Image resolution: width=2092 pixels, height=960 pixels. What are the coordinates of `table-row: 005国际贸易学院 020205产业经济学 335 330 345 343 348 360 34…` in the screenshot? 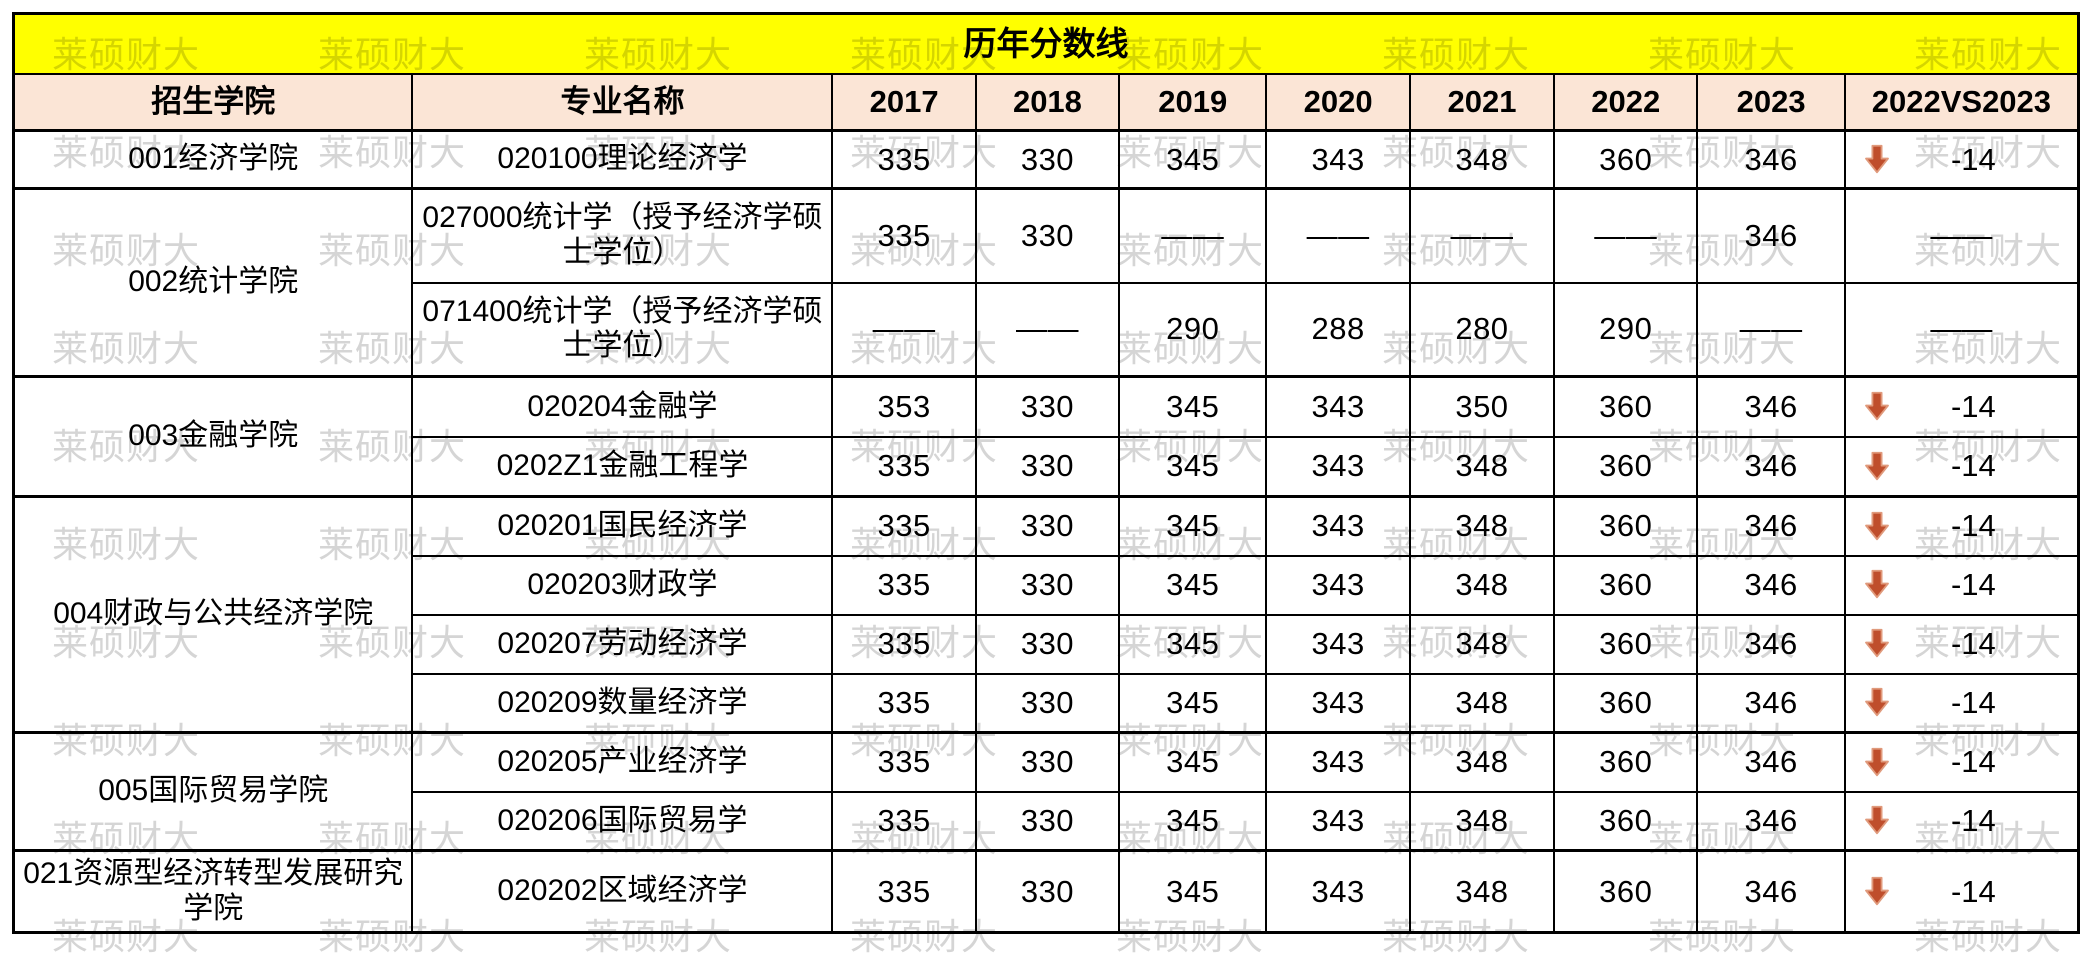 It's located at (1046, 791).